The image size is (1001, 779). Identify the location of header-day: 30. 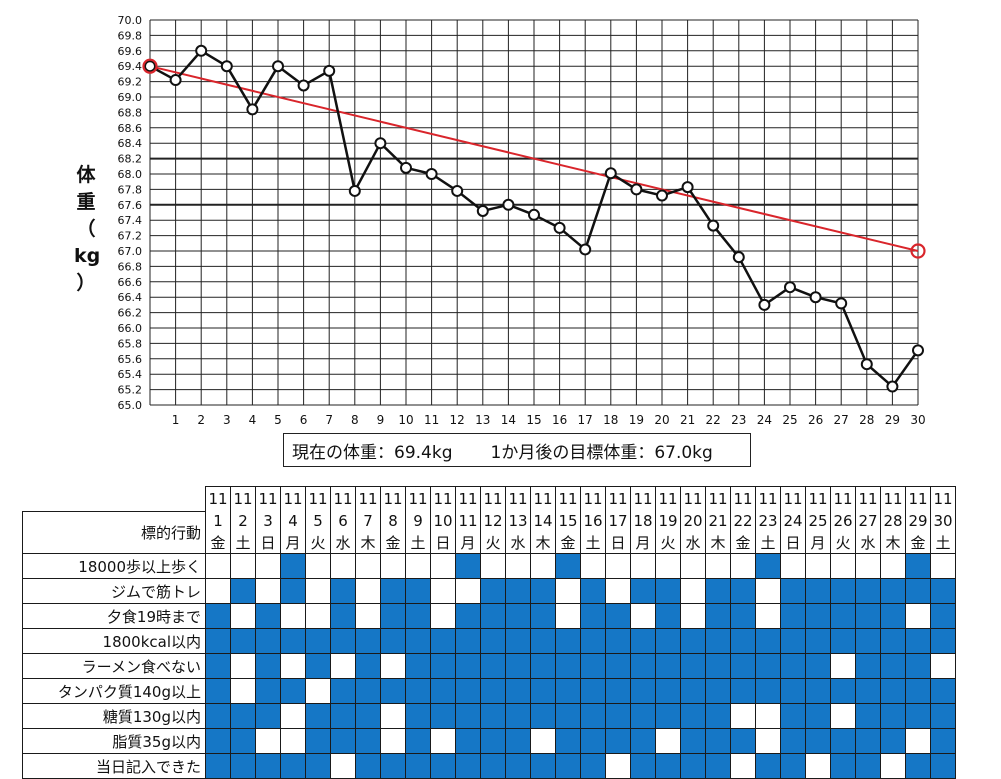
(943, 521).